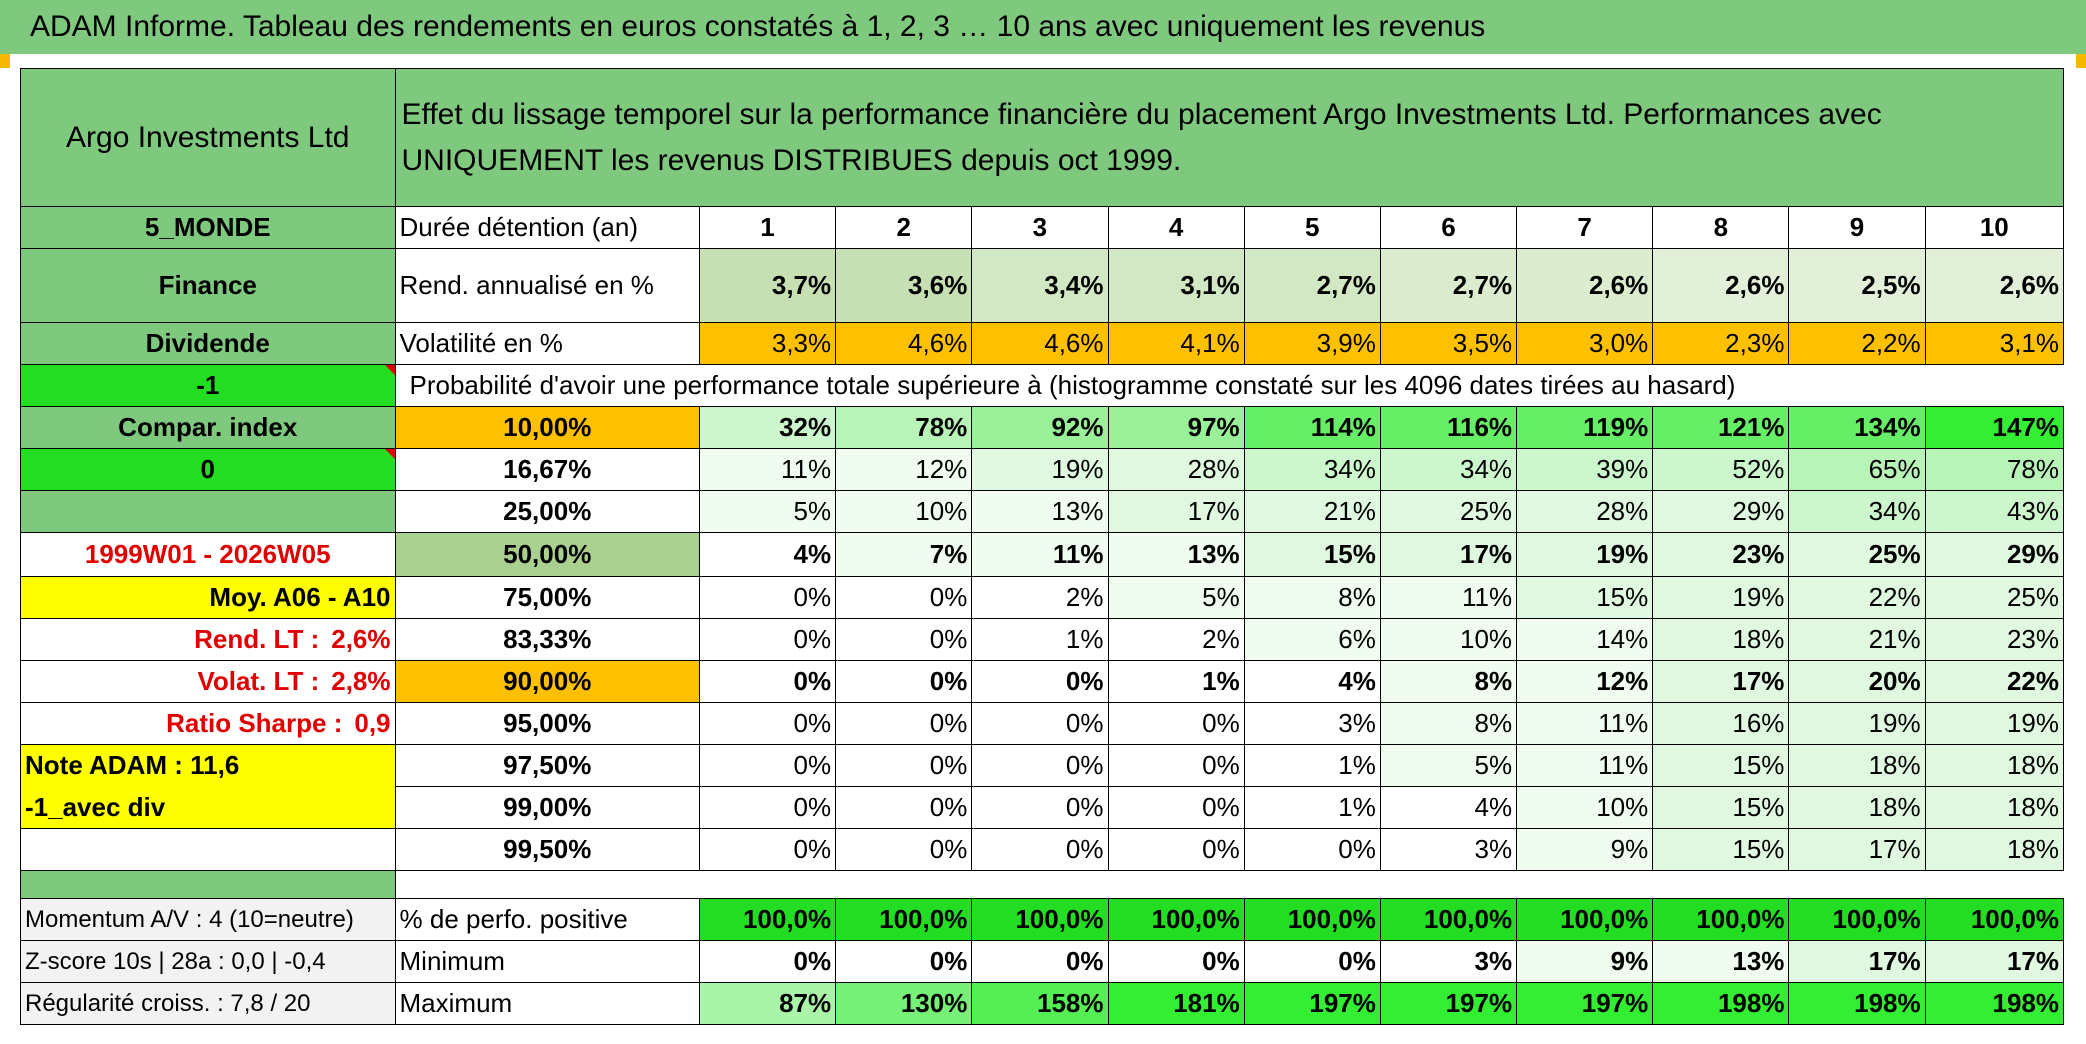 Image resolution: width=2086 pixels, height=1044 pixels. Describe the element at coordinates (1857, 961) in the screenshot. I see `minimum-value: 17%` at that location.